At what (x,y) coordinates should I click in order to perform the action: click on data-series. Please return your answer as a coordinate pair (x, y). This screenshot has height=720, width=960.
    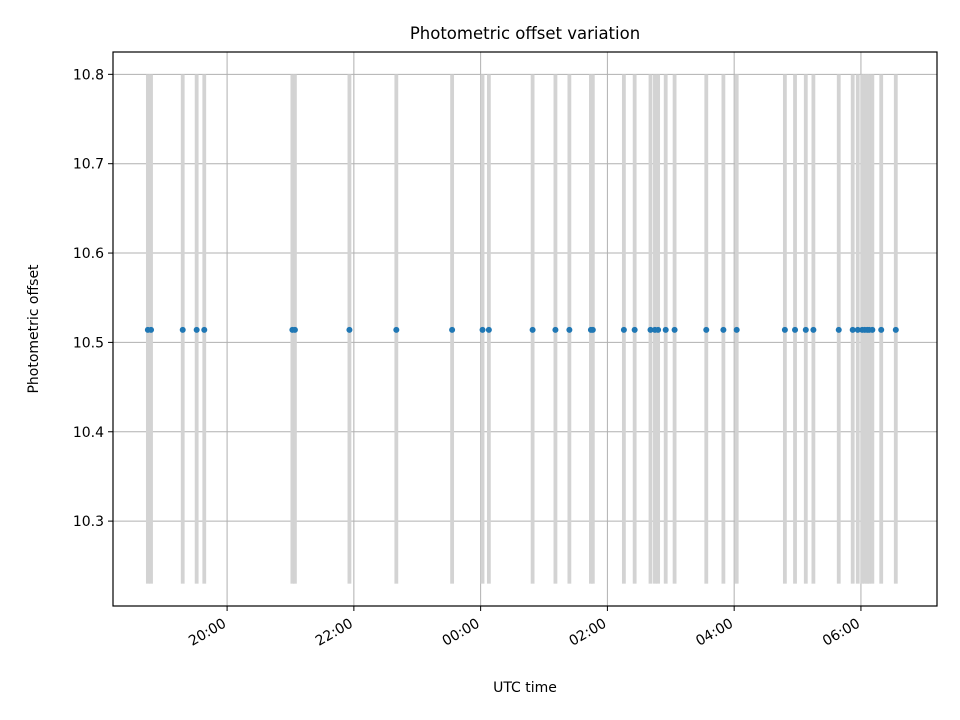
    Looking at the image, I should click on (521, 329).